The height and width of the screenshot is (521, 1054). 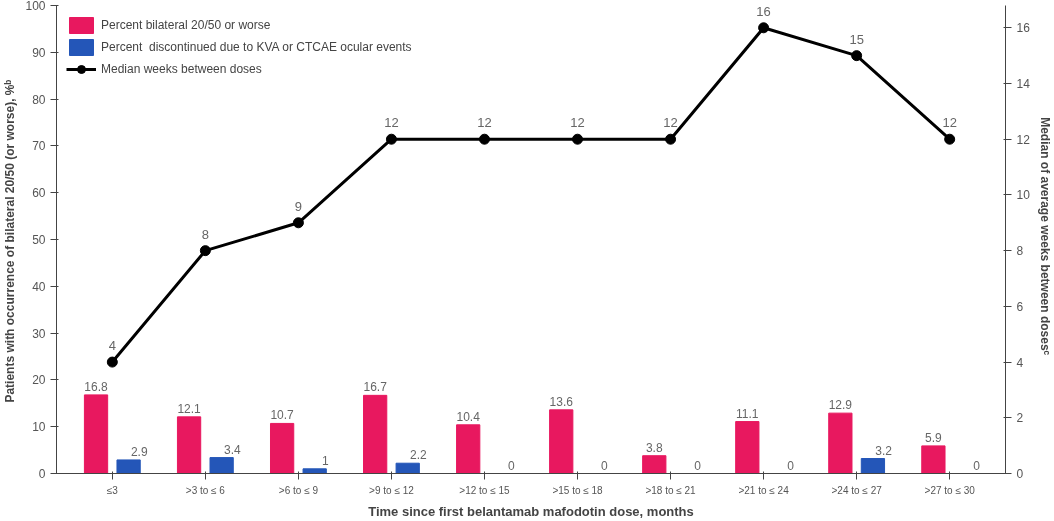 What do you see at coordinates (232, 449) in the screenshot?
I see `data-label: 3.4` at bounding box center [232, 449].